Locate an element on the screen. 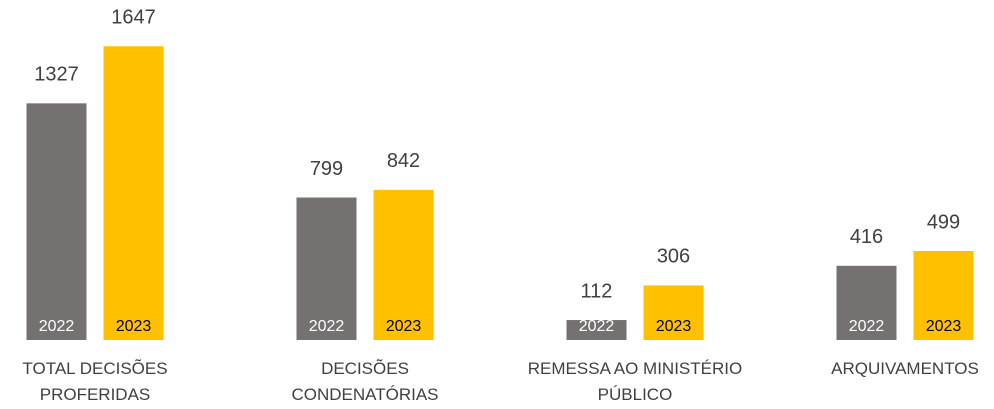 The image size is (994, 409). data-label: 799 is located at coordinates (326, 169).